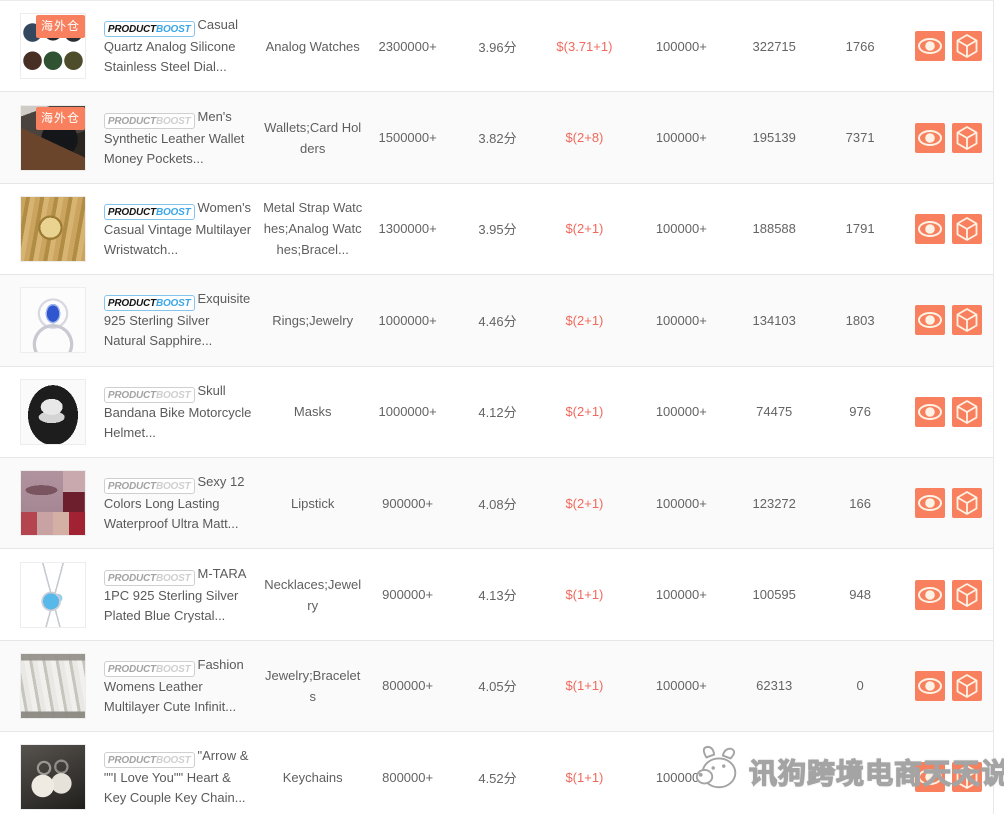 The height and width of the screenshot is (814, 1004). Describe the element at coordinates (860, 595) in the screenshot. I see `metric-2: 948` at that location.